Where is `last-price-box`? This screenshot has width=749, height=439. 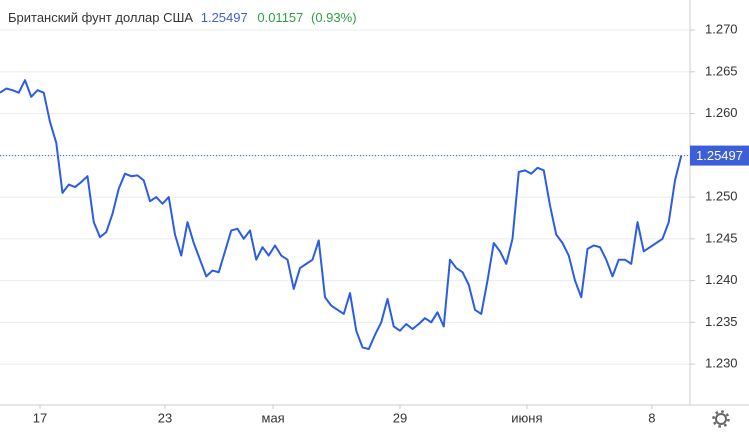
last-price-box is located at coordinates (719, 155).